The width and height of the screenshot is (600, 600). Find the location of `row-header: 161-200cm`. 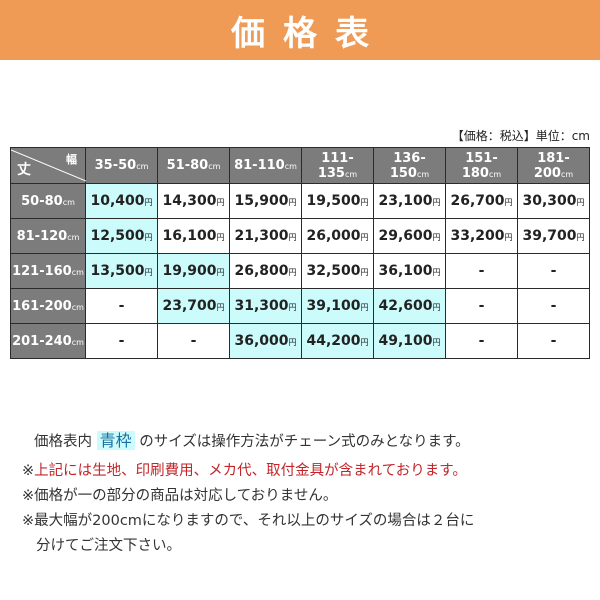

row-header: 161-200cm is located at coordinates (48, 306).